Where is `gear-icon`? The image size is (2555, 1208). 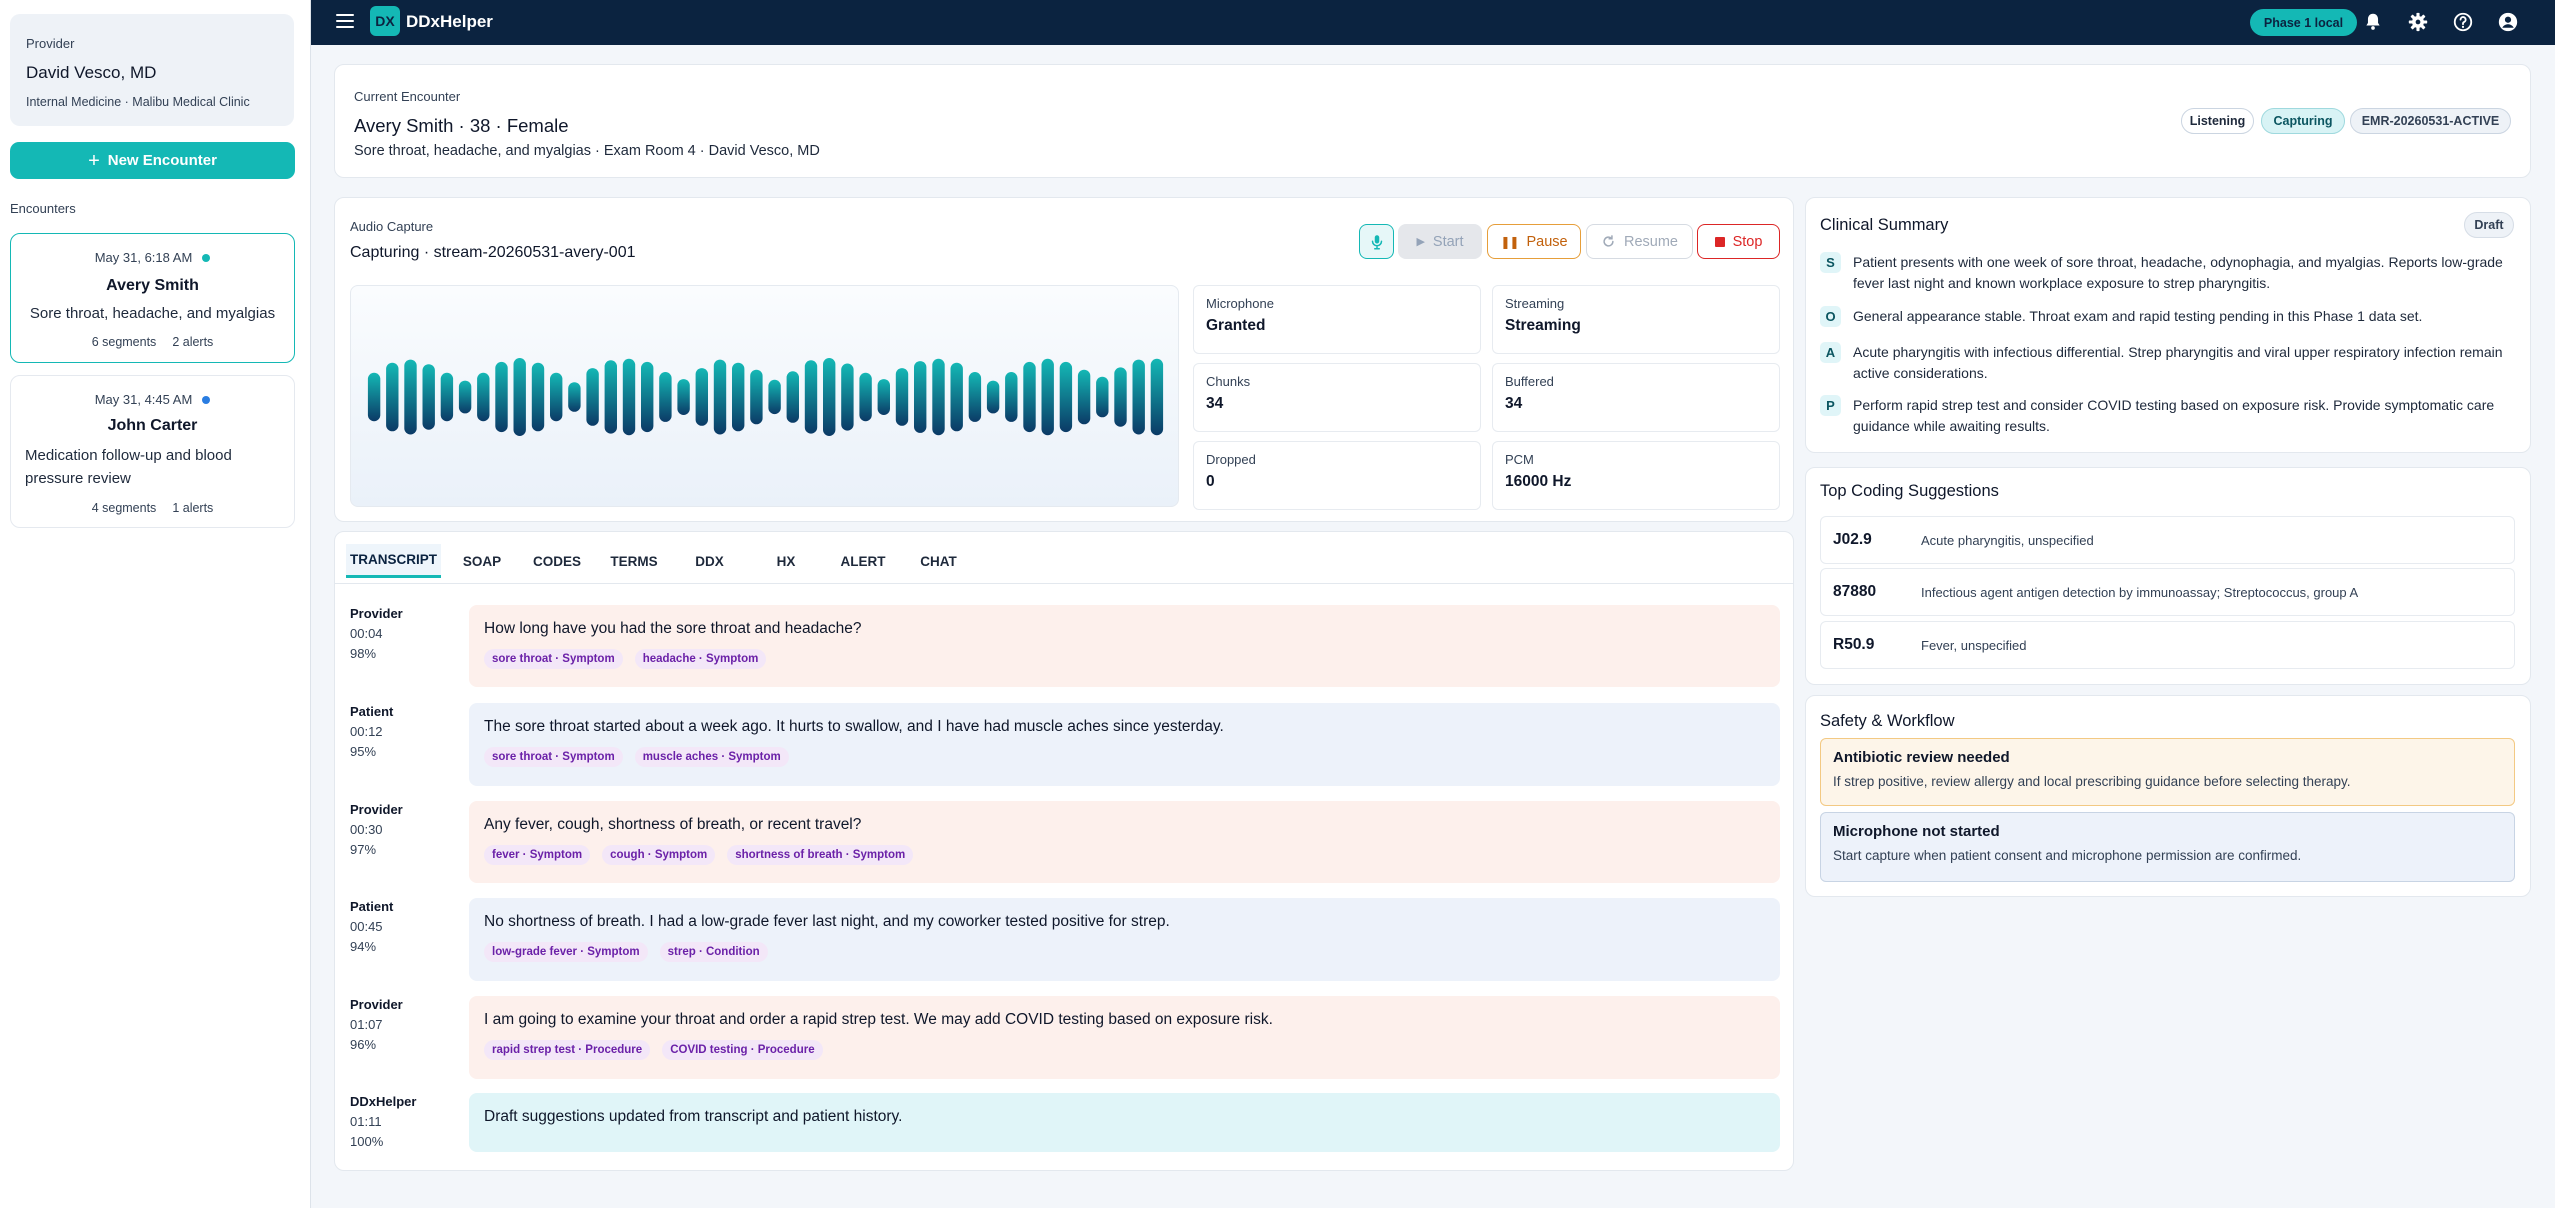
gear-icon is located at coordinates (2418, 22).